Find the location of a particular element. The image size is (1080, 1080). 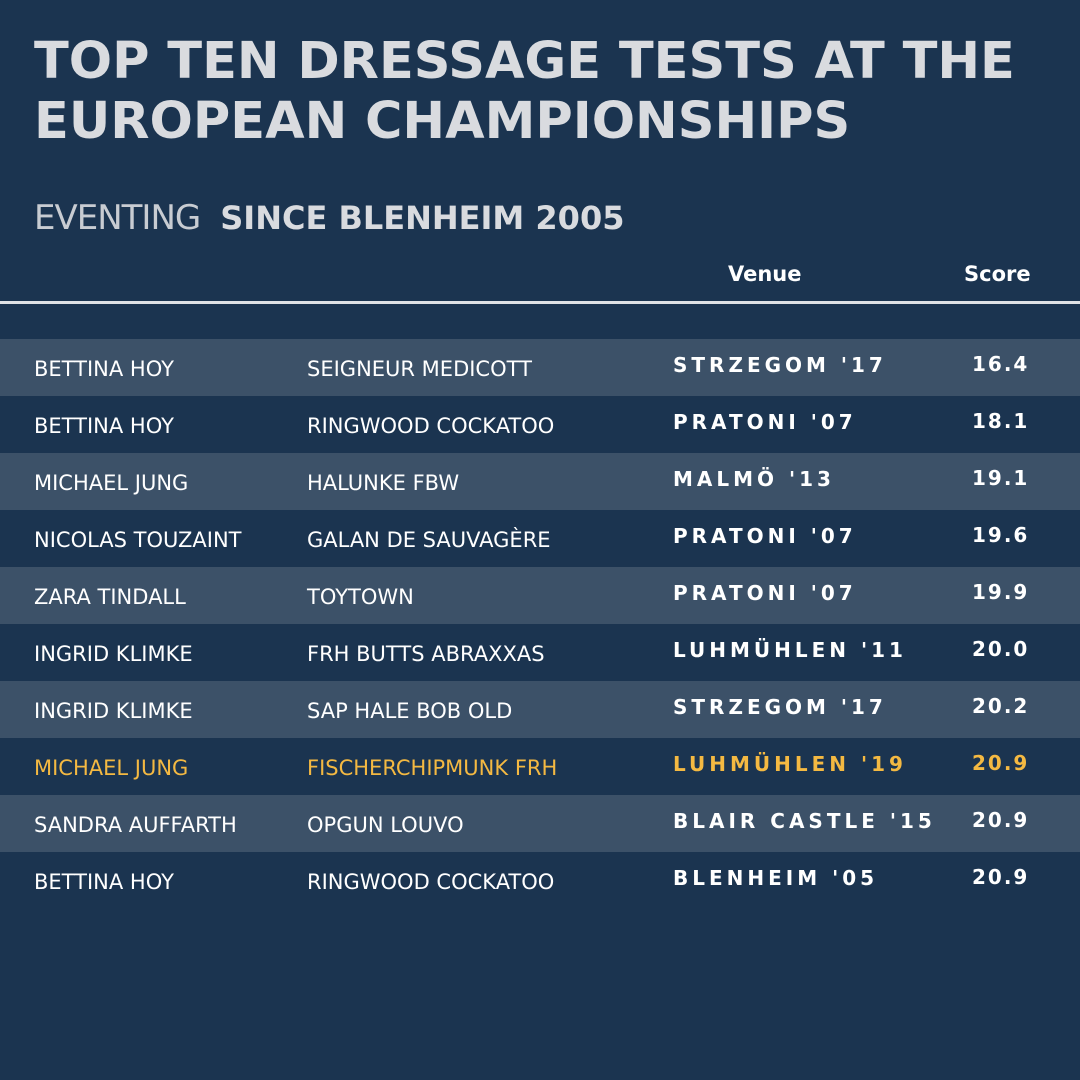

title-line-1: TOP TEN DRESSAGE TESTS AT THE is located at coordinates (524, 61).